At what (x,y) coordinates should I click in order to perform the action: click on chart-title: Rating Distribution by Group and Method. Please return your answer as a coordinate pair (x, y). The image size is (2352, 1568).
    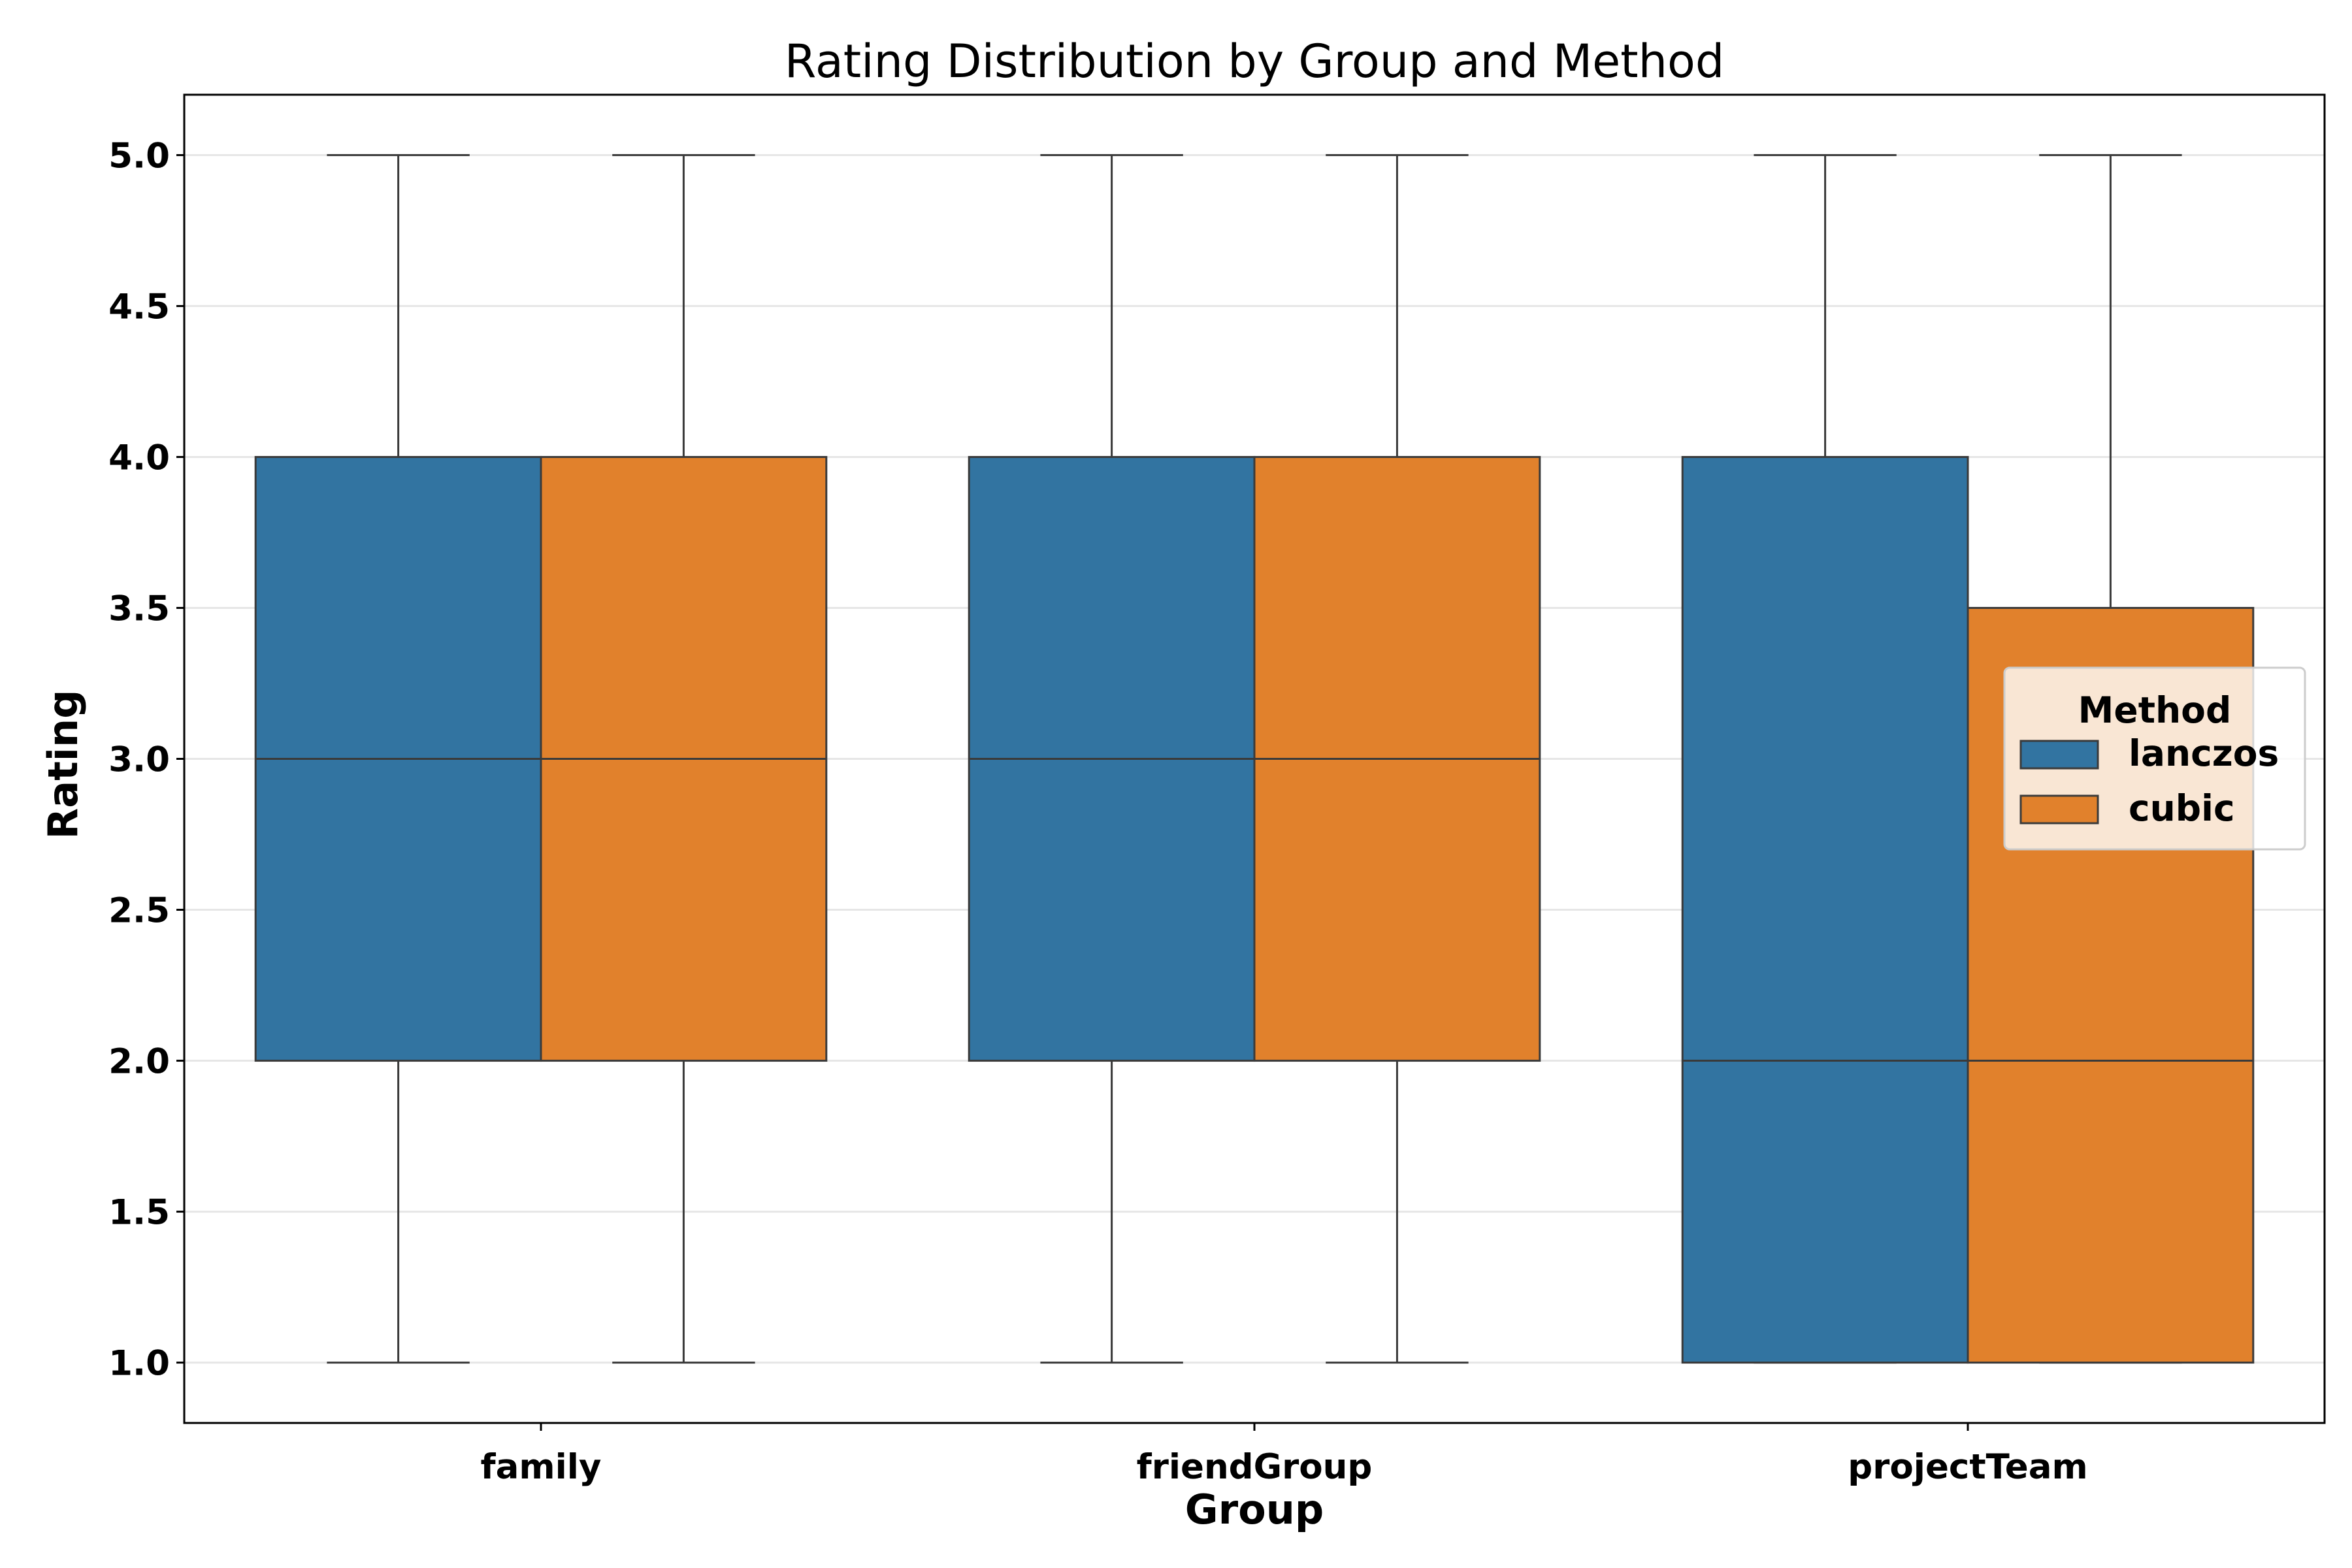
    Looking at the image, I should click on (1255, 61).